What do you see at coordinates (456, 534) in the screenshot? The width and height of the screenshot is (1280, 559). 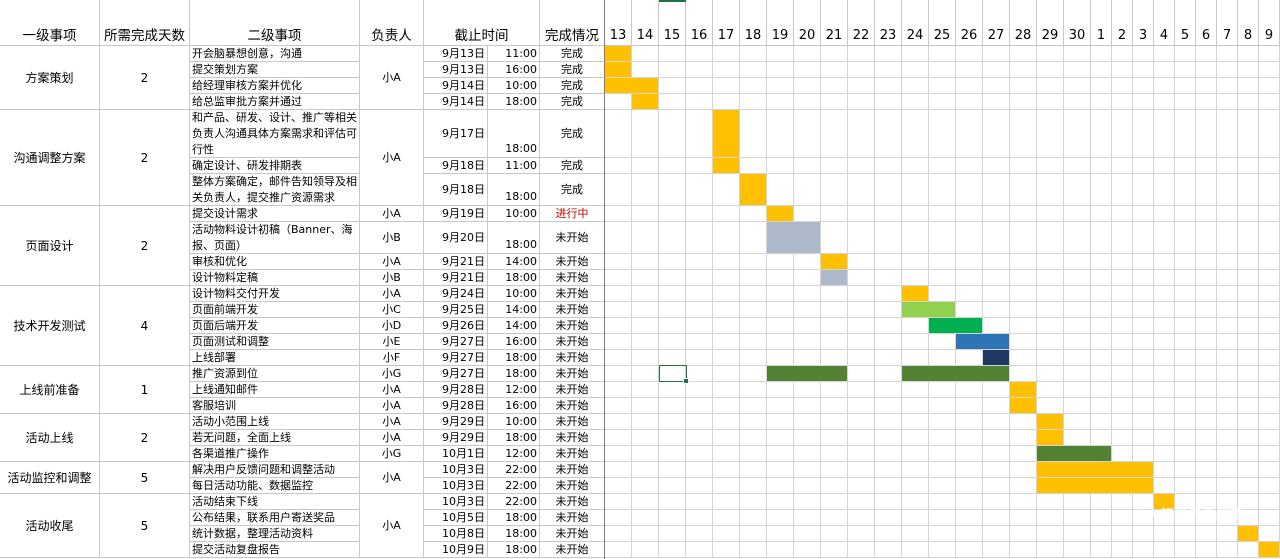 I see `task-date: 10月8日` at bounding box center [456, 534].